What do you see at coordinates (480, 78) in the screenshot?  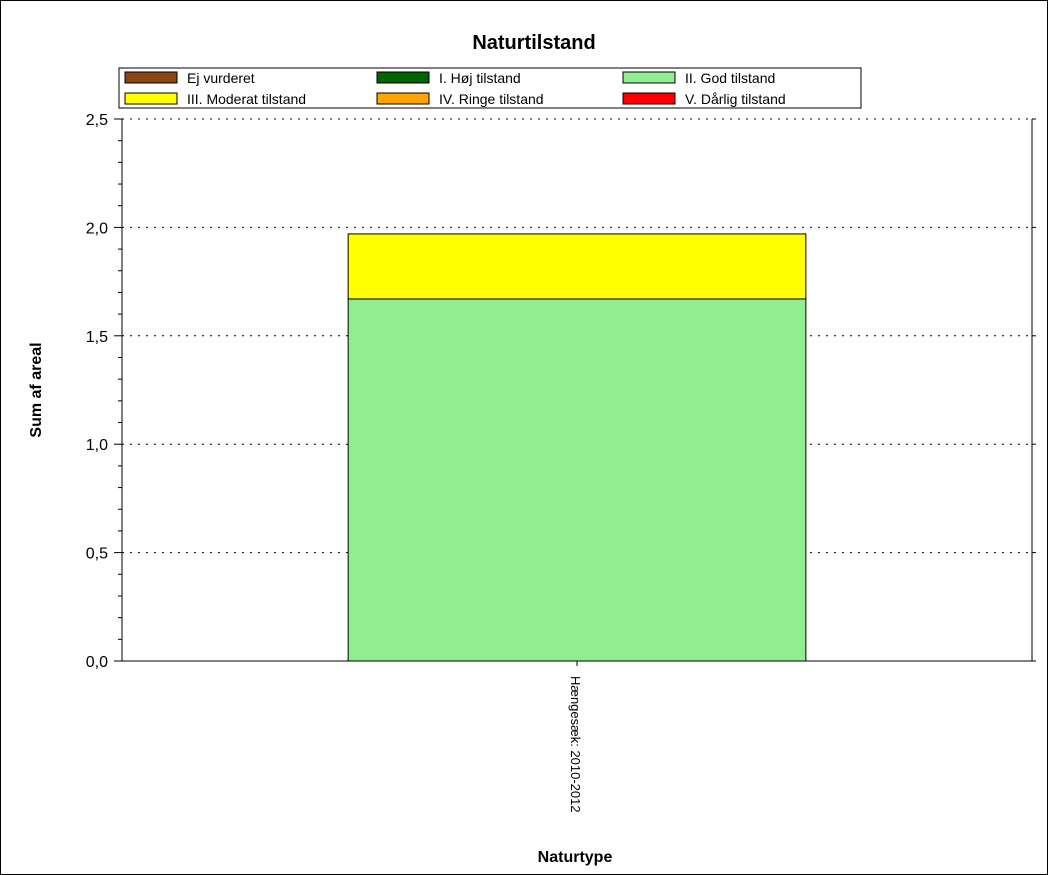 I see `legend-label: I. Høj tilstand` at bounding box center [480, 78].